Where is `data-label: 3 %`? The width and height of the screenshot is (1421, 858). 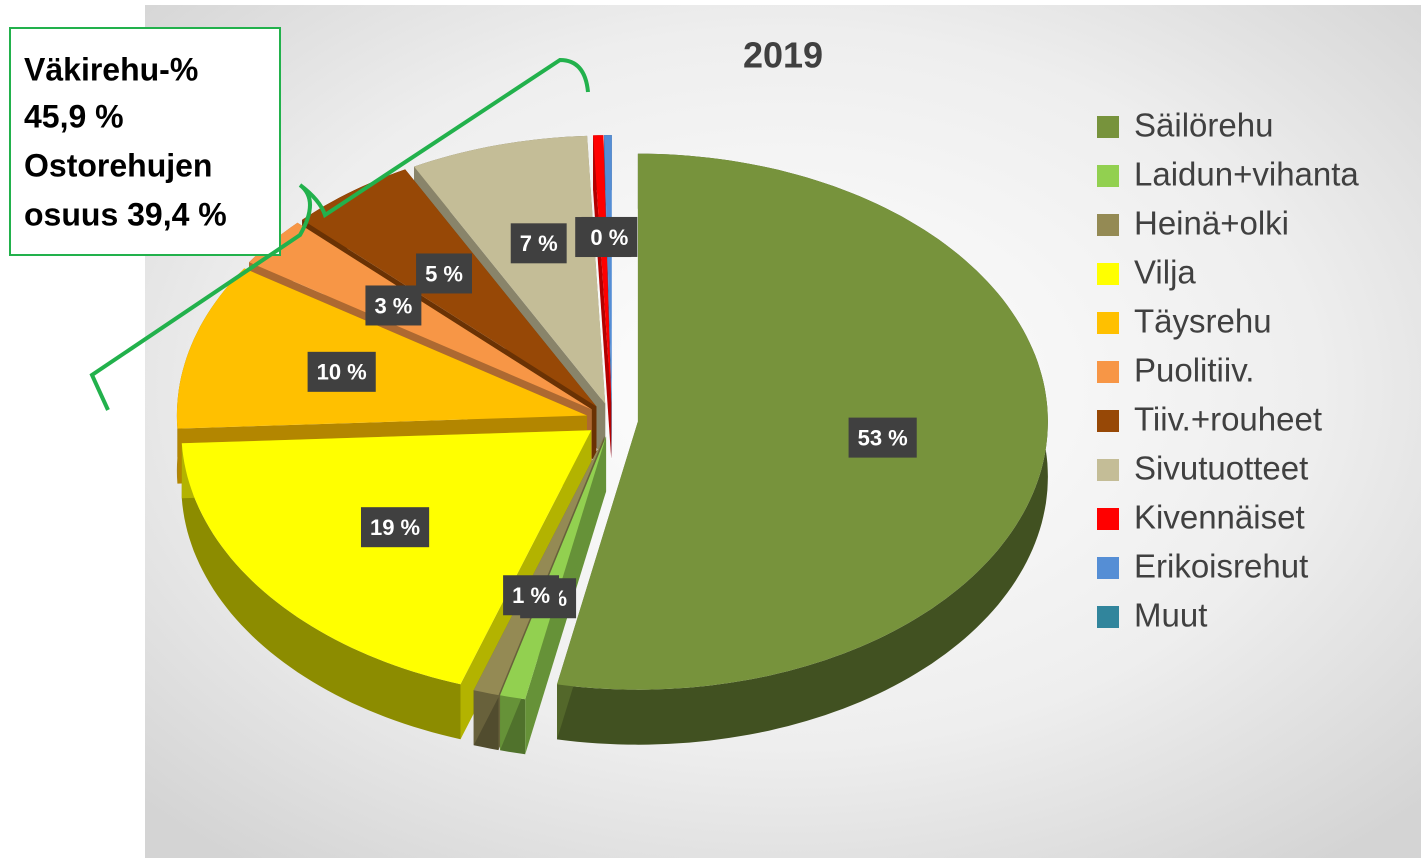 data-label: 3 % is located at coordinates (393, 305).